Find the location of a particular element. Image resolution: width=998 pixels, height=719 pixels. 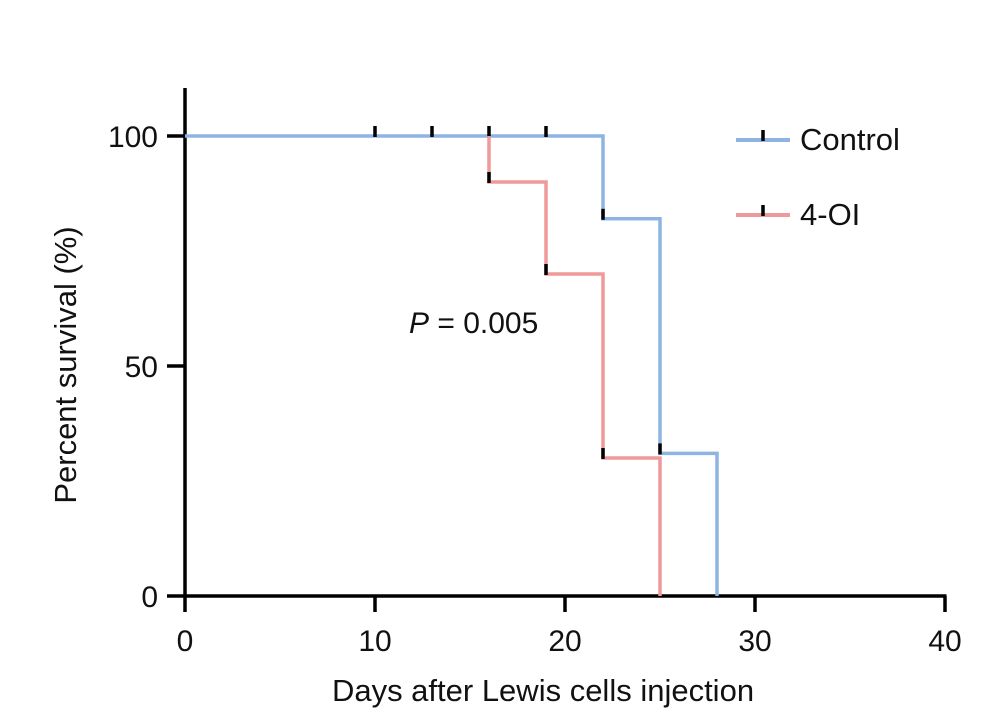

x-axis-label: Days after Lewis cells injection is located at coordinates (543, 690).